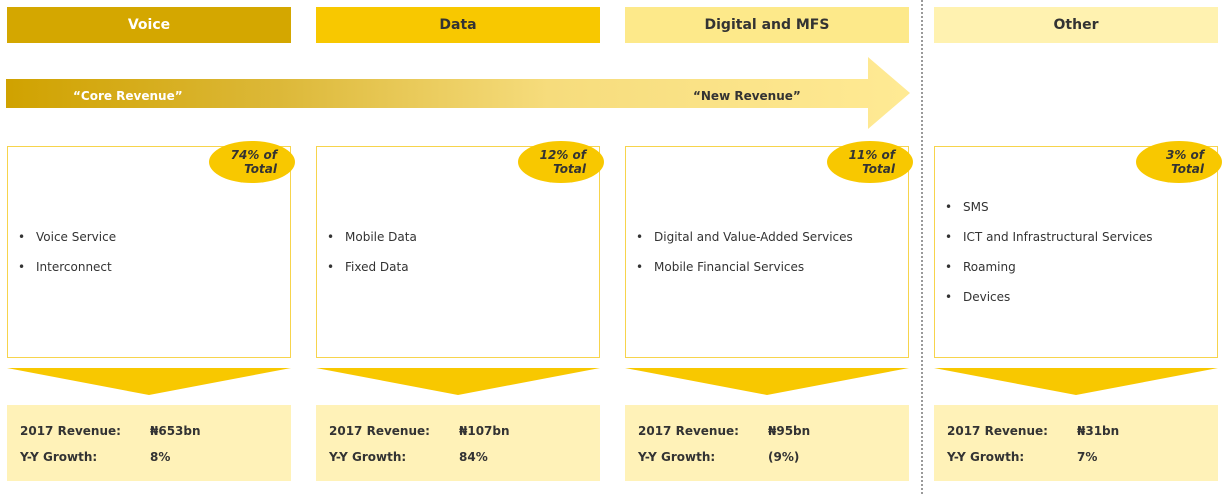 The height and width of the screenshot is (494, 1224). I want to click on share-badge-other: 3% of Total, so click(1179, 162).